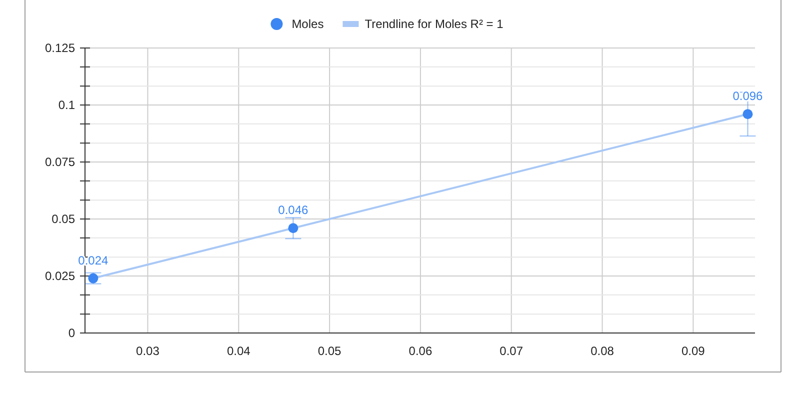 This screenshot has height=396, width=806. Describe the element at coordinates (238, 351) in the screenshot. I see `x-tick-label: 0.04` at that location.